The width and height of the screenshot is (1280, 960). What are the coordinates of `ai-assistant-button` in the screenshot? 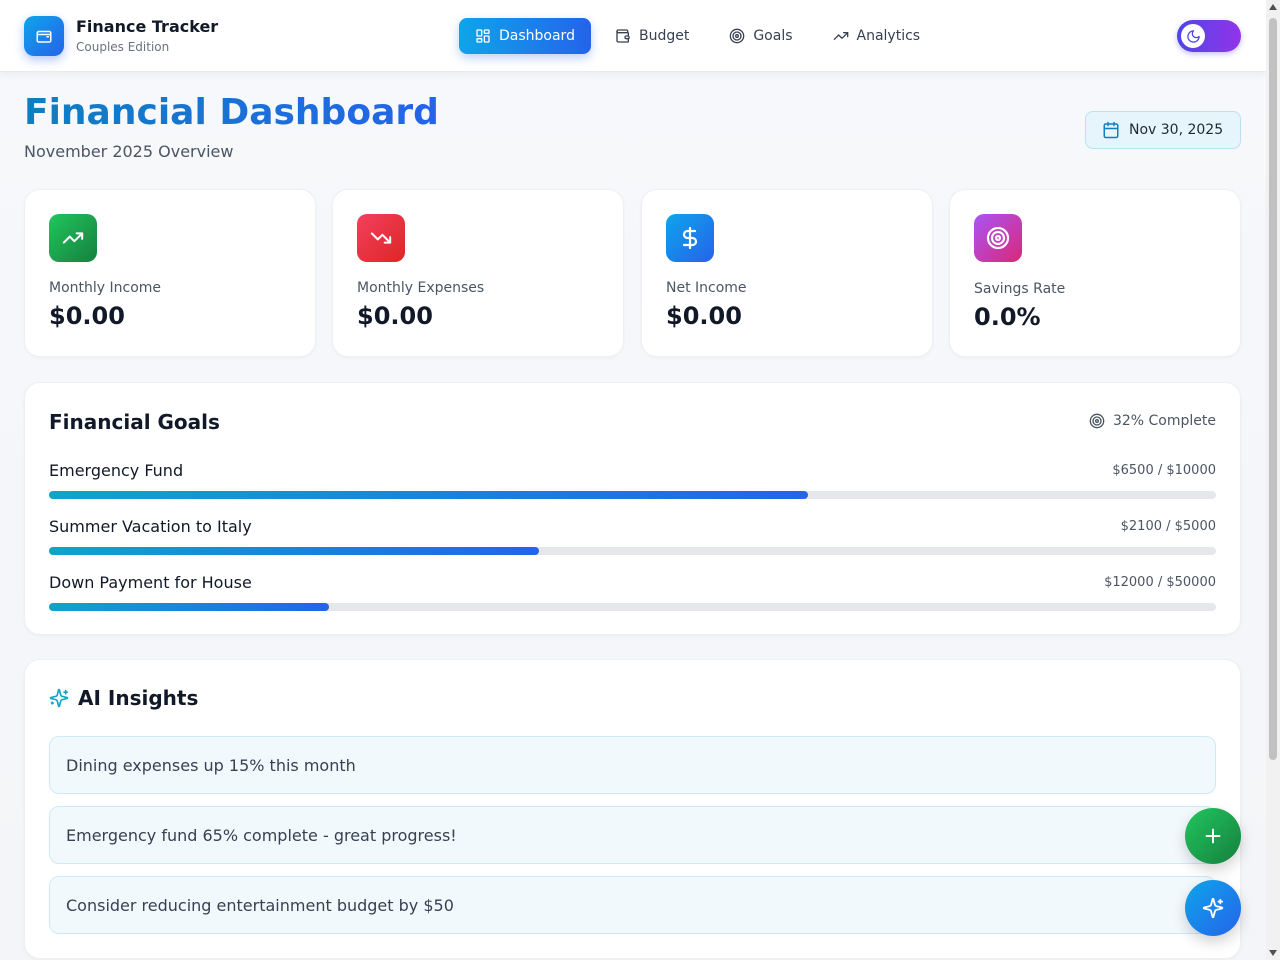 It's located at (1213, 908).